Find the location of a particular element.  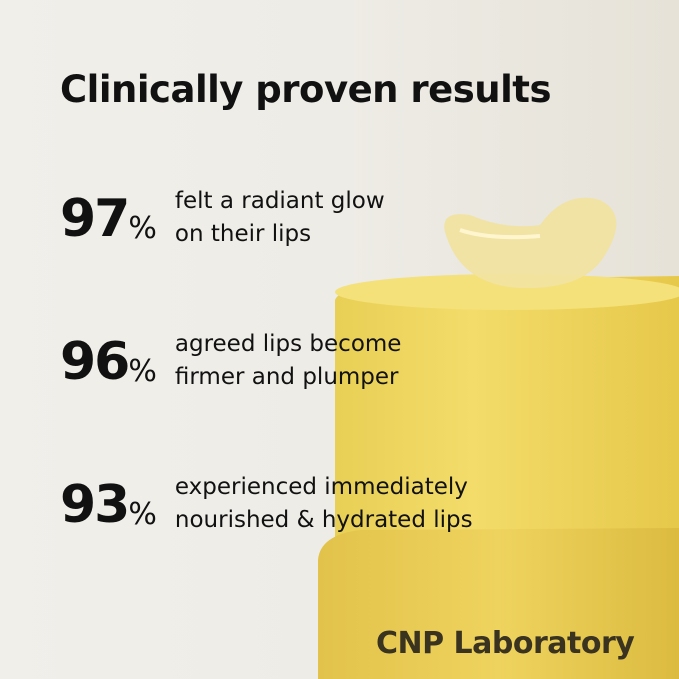

stat-value: 96 is located at coordinates (95, 362).